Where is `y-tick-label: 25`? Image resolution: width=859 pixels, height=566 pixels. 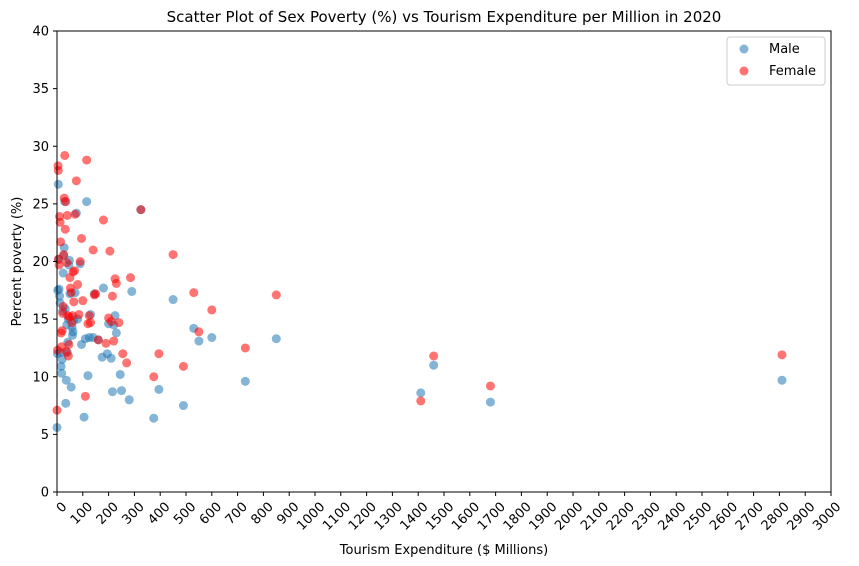
y-tick-label: 25 is located at coordinates (40, 204).